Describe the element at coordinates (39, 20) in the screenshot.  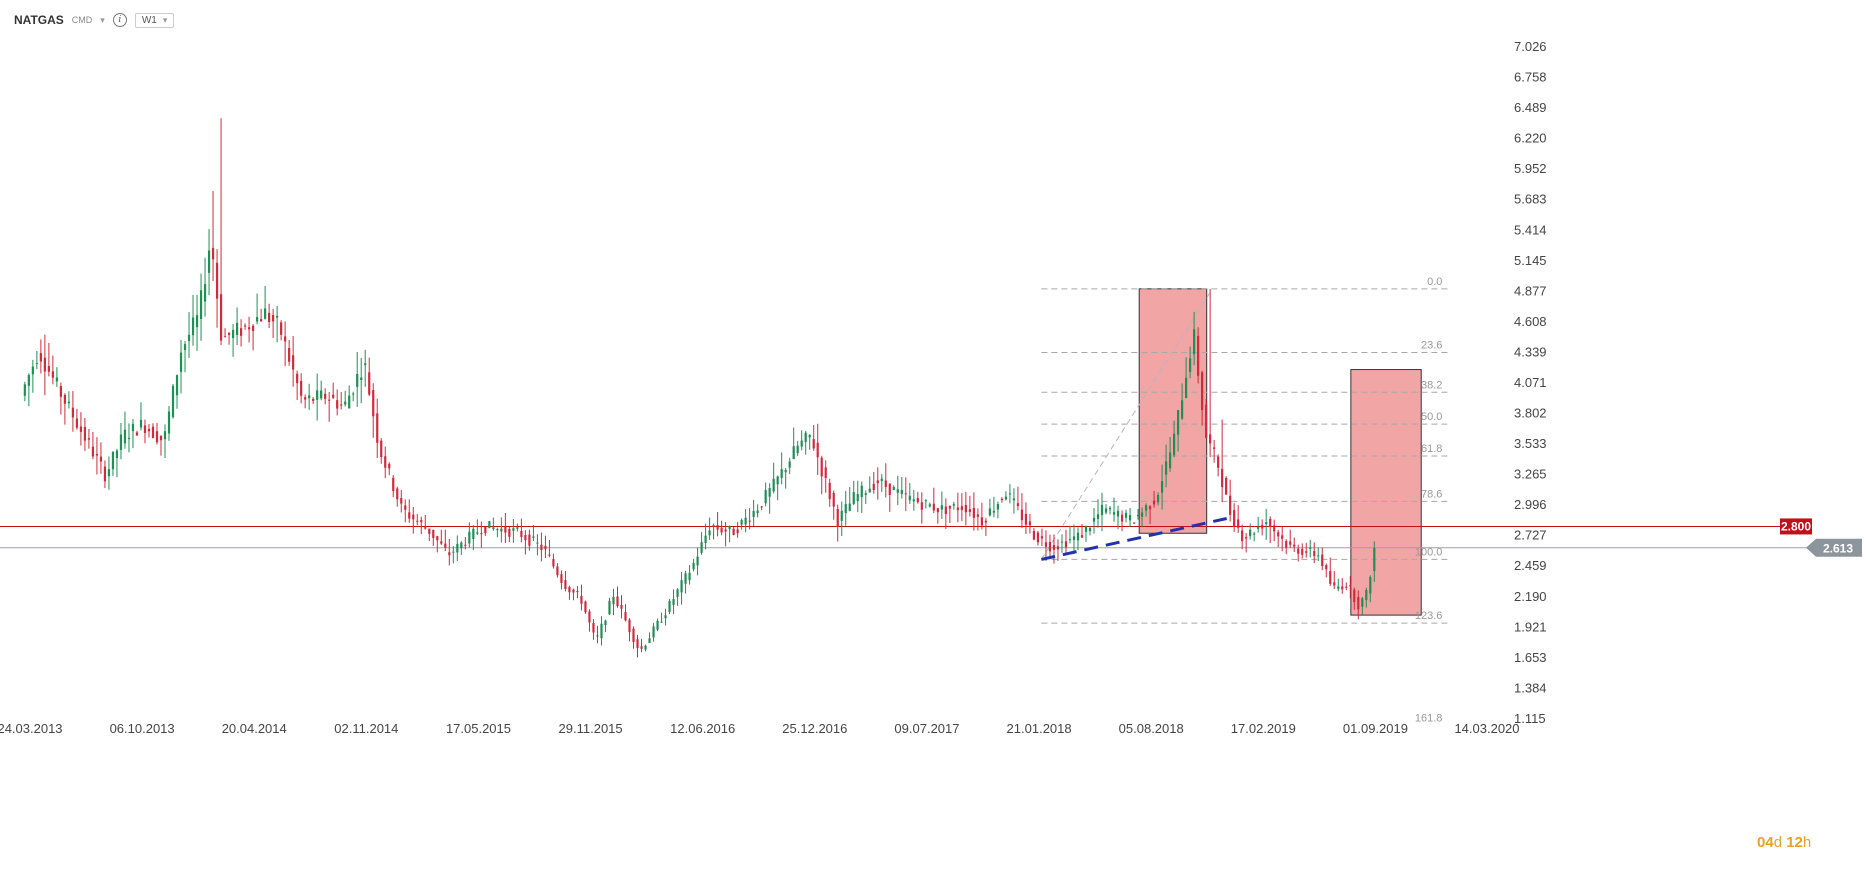
I see `symbol-label: NATGAS` at that location.